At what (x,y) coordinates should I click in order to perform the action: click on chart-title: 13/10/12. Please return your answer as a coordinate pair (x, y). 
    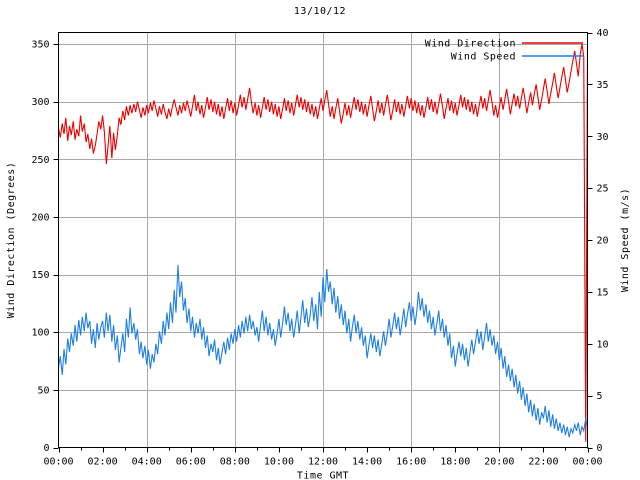
    Looking at the image, I should click on (320, 11).